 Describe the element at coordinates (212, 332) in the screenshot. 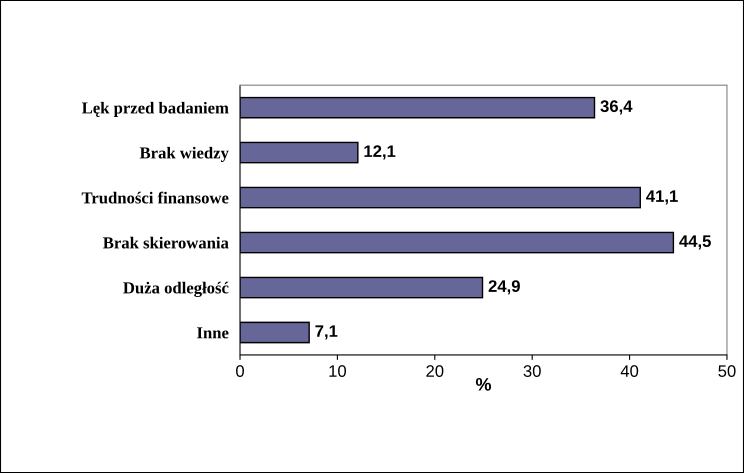

I see `y-tick-label: Inne` at that location.